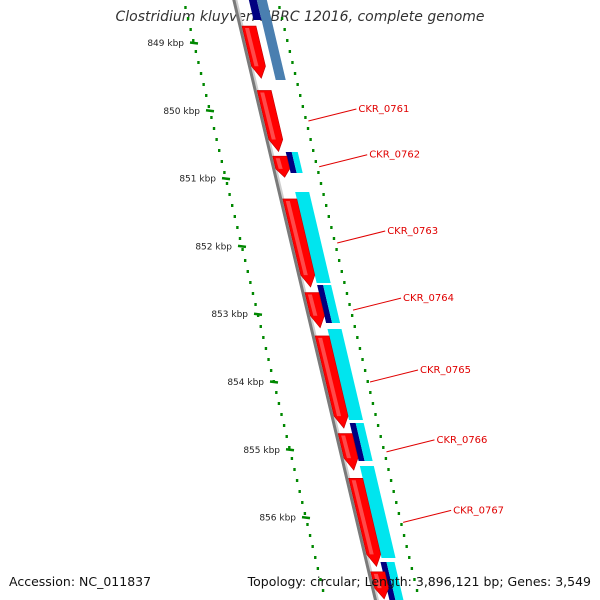 The height and width of the screenshot is (600, 600). What do you see at coordinates (261, 451) in the screenshot?
I see `kbp-tick-label: 855 kbp` at bounding box center [261, 451].